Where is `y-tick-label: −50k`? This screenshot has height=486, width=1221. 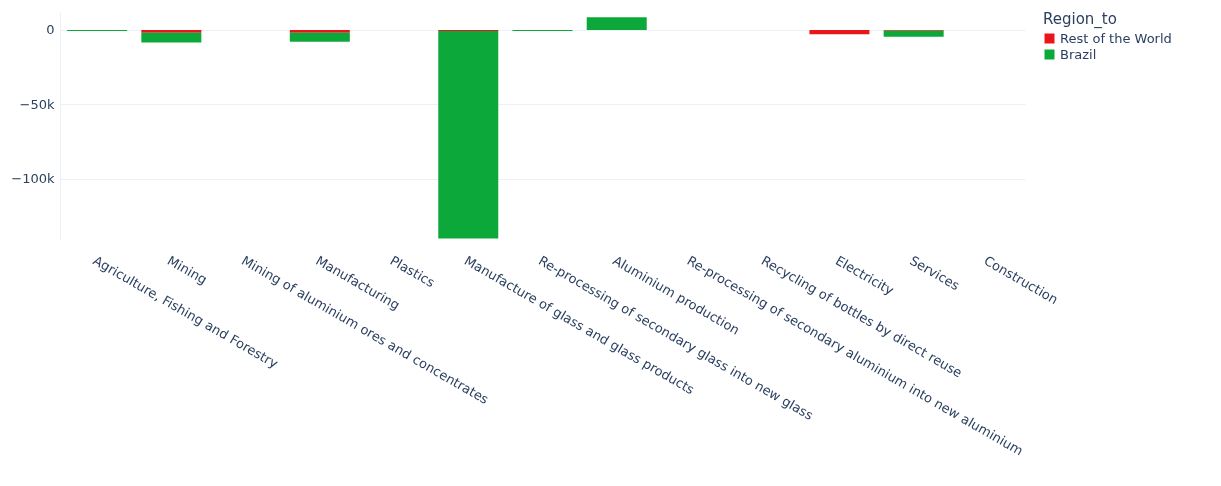 y-tick-label: −50k is located at coordinates (37, 104).